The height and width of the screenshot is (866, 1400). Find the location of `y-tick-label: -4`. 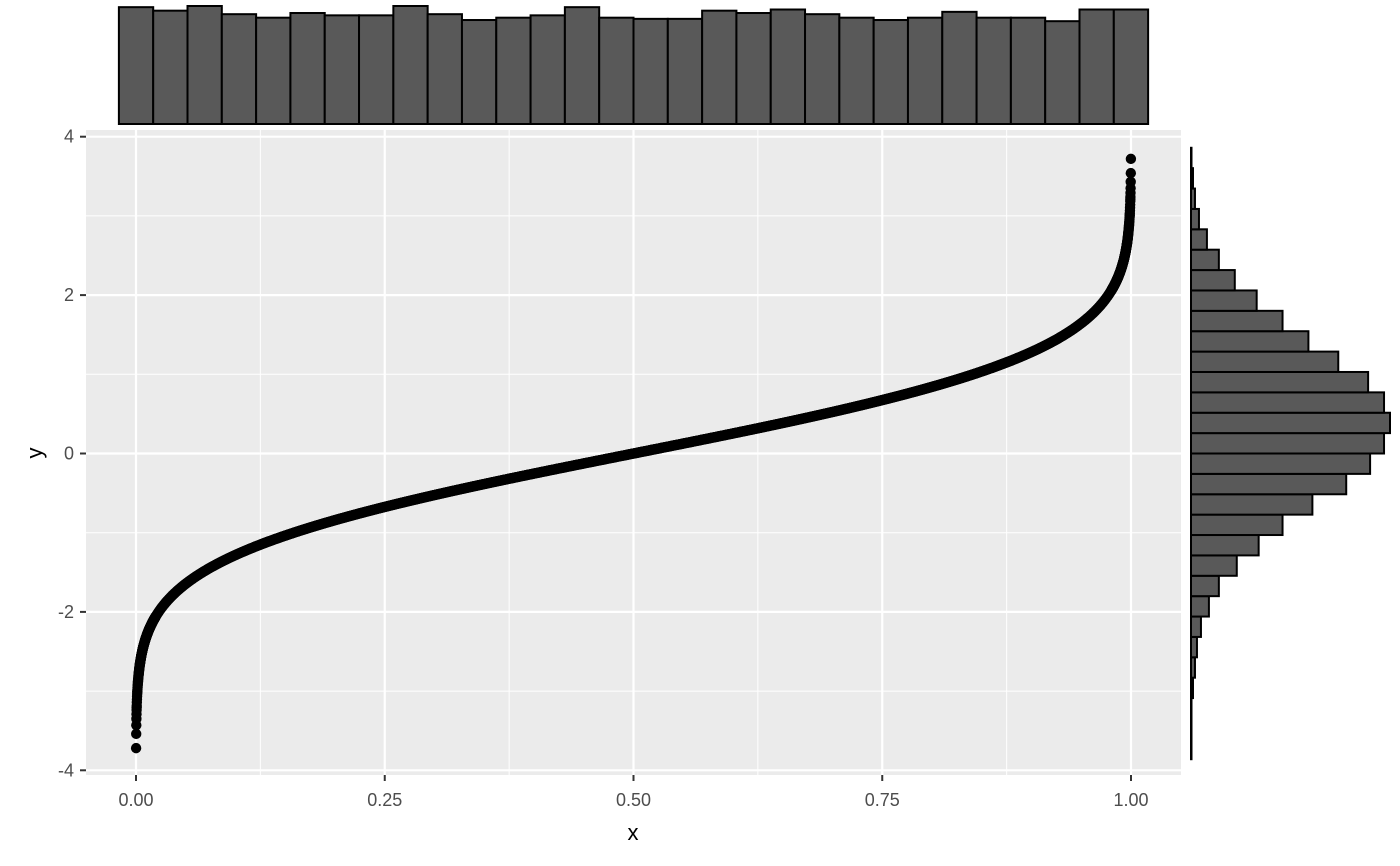

y-tick-label: -4 is located at coordinates (66, 770).